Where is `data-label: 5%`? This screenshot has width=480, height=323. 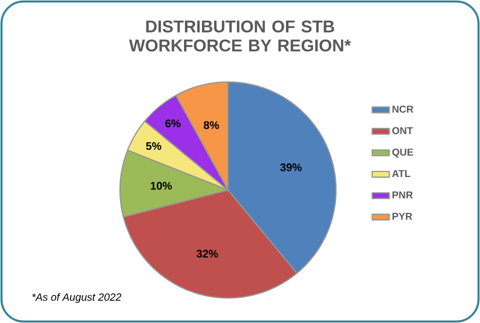 data-label: 5% is located at coordinates (154, 146).